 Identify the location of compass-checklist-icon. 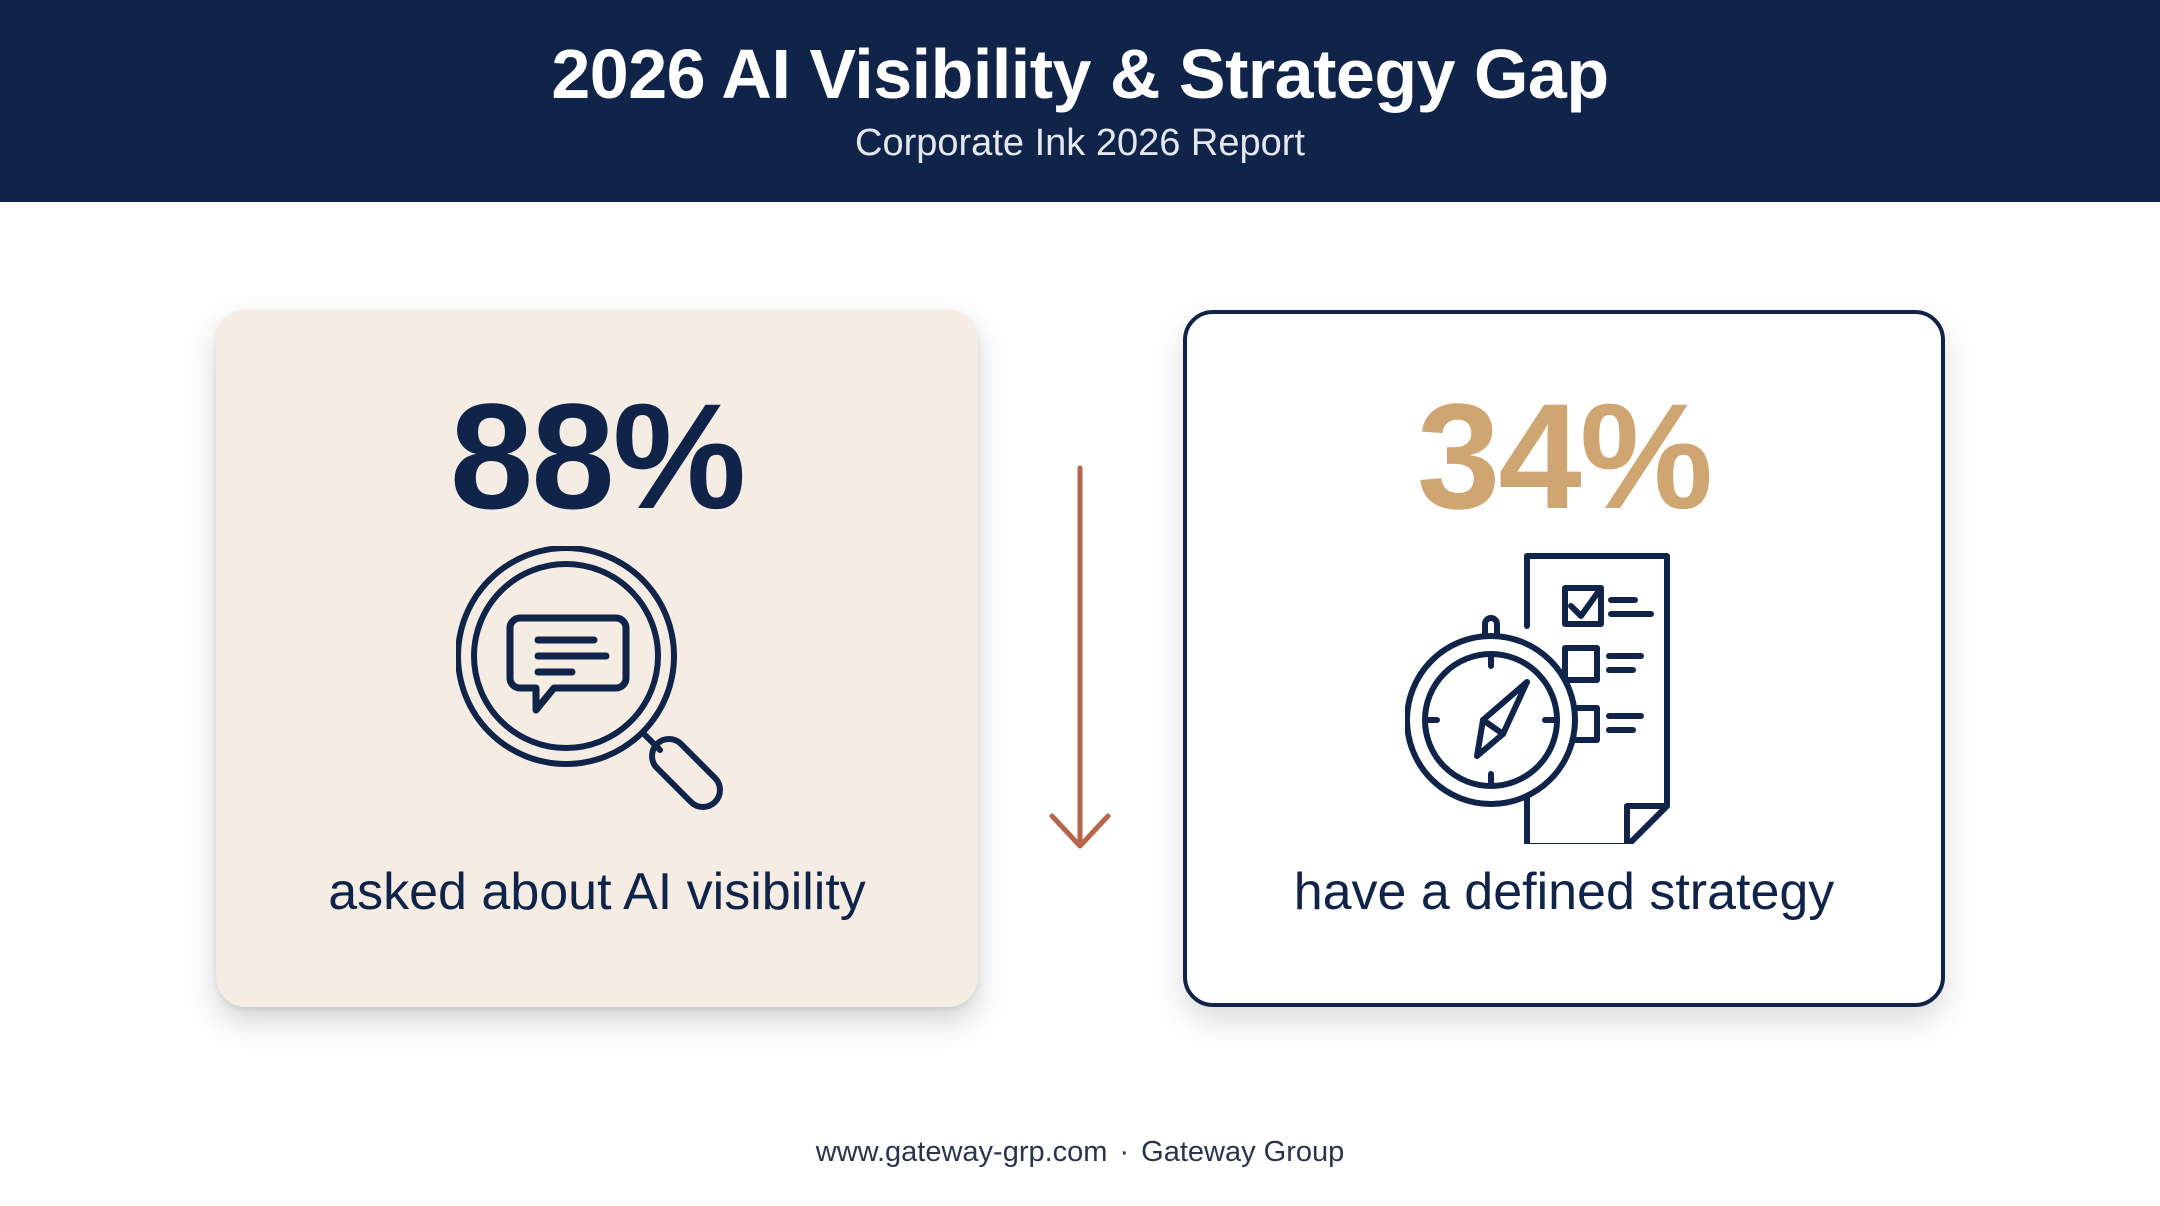
(1537, 698).